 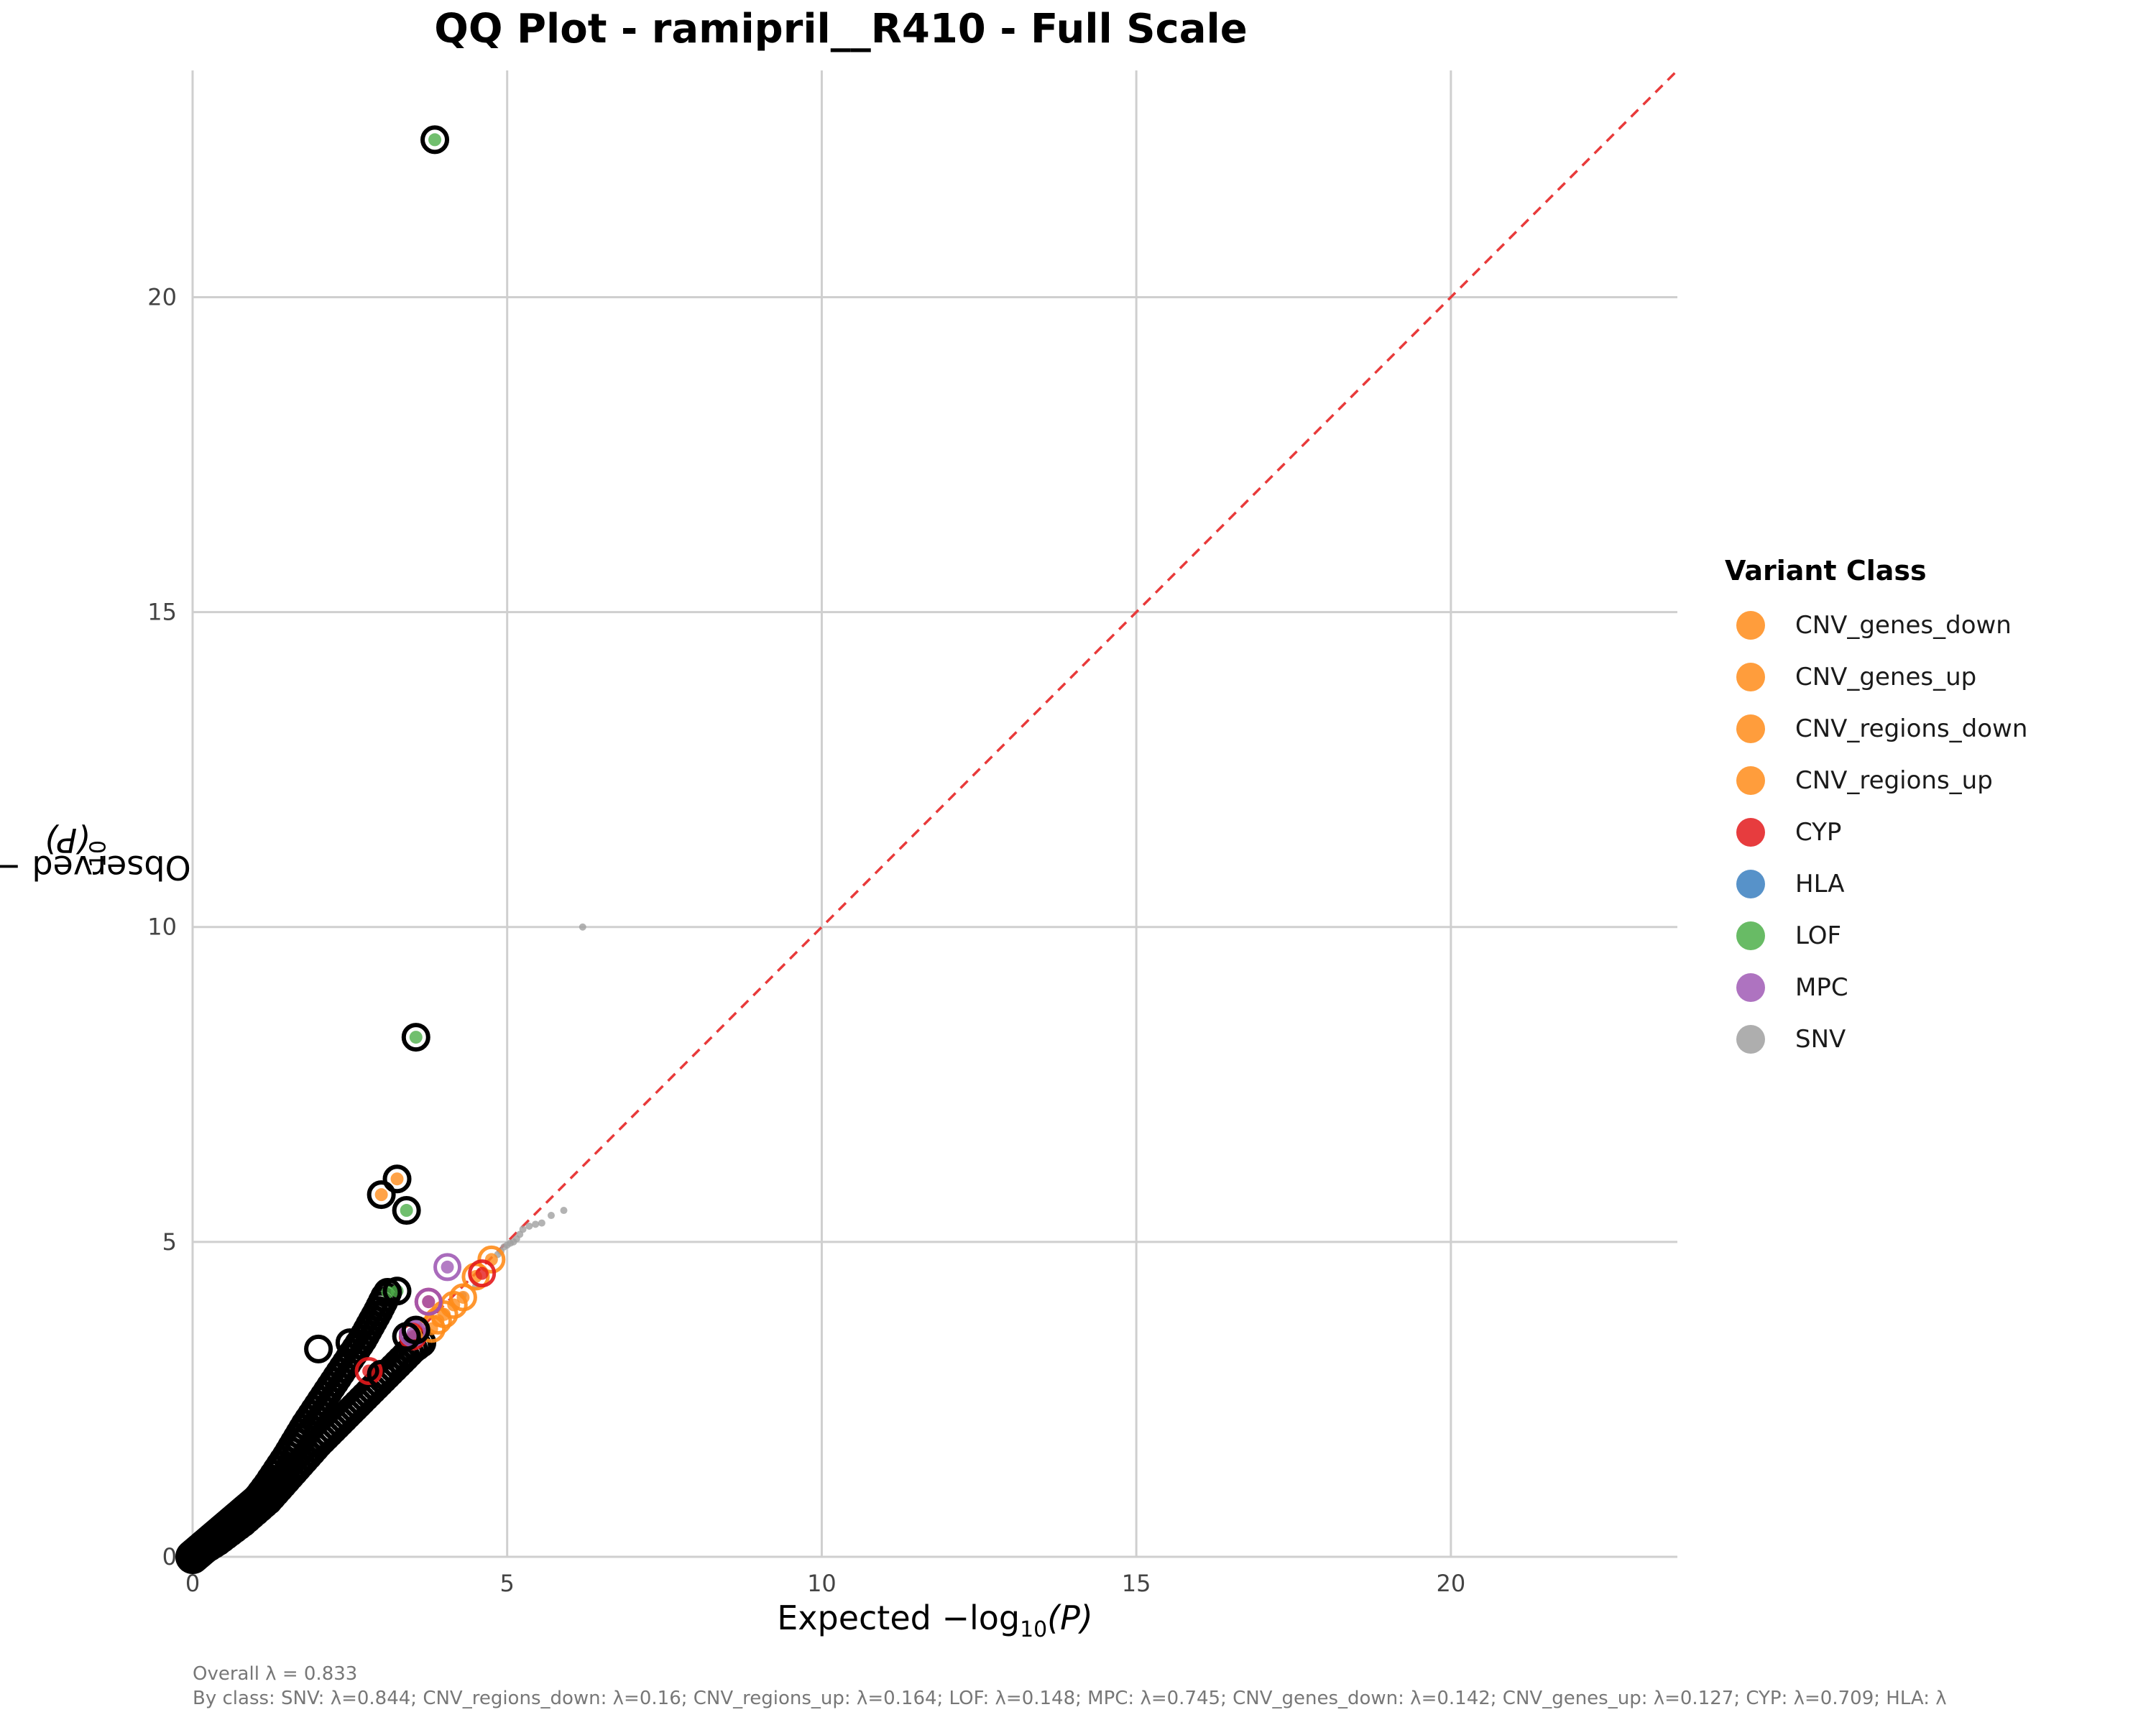 I want to click on legend-label: CNV_genes_down, so click(x=1904, y=625).